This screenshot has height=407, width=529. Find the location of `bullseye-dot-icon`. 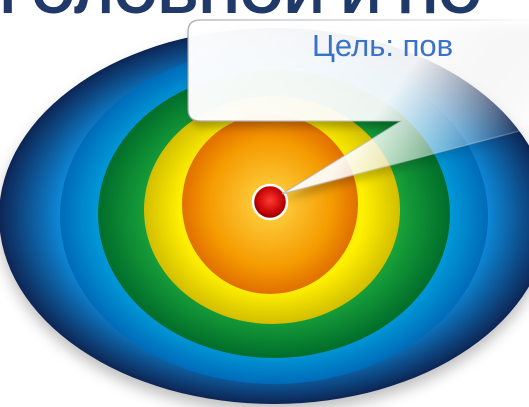

bullseye-dot-icon is located at coordinates (270, 202).